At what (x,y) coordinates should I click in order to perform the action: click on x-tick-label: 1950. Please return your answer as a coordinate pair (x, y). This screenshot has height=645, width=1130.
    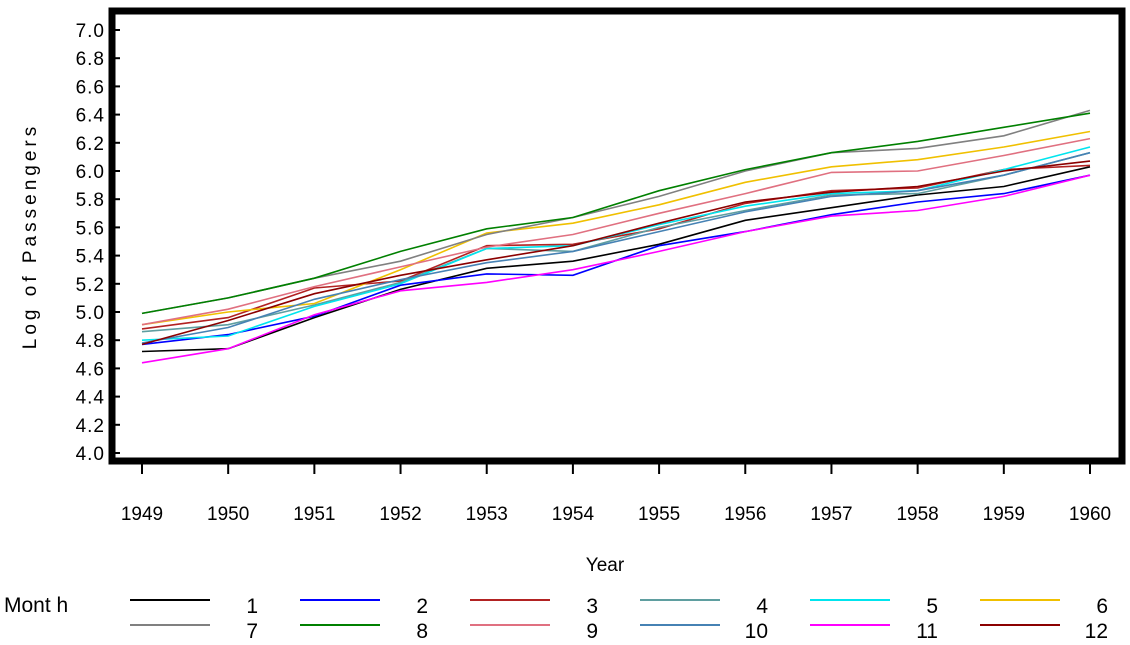
    Looking at the image, I should click on (228, 514).